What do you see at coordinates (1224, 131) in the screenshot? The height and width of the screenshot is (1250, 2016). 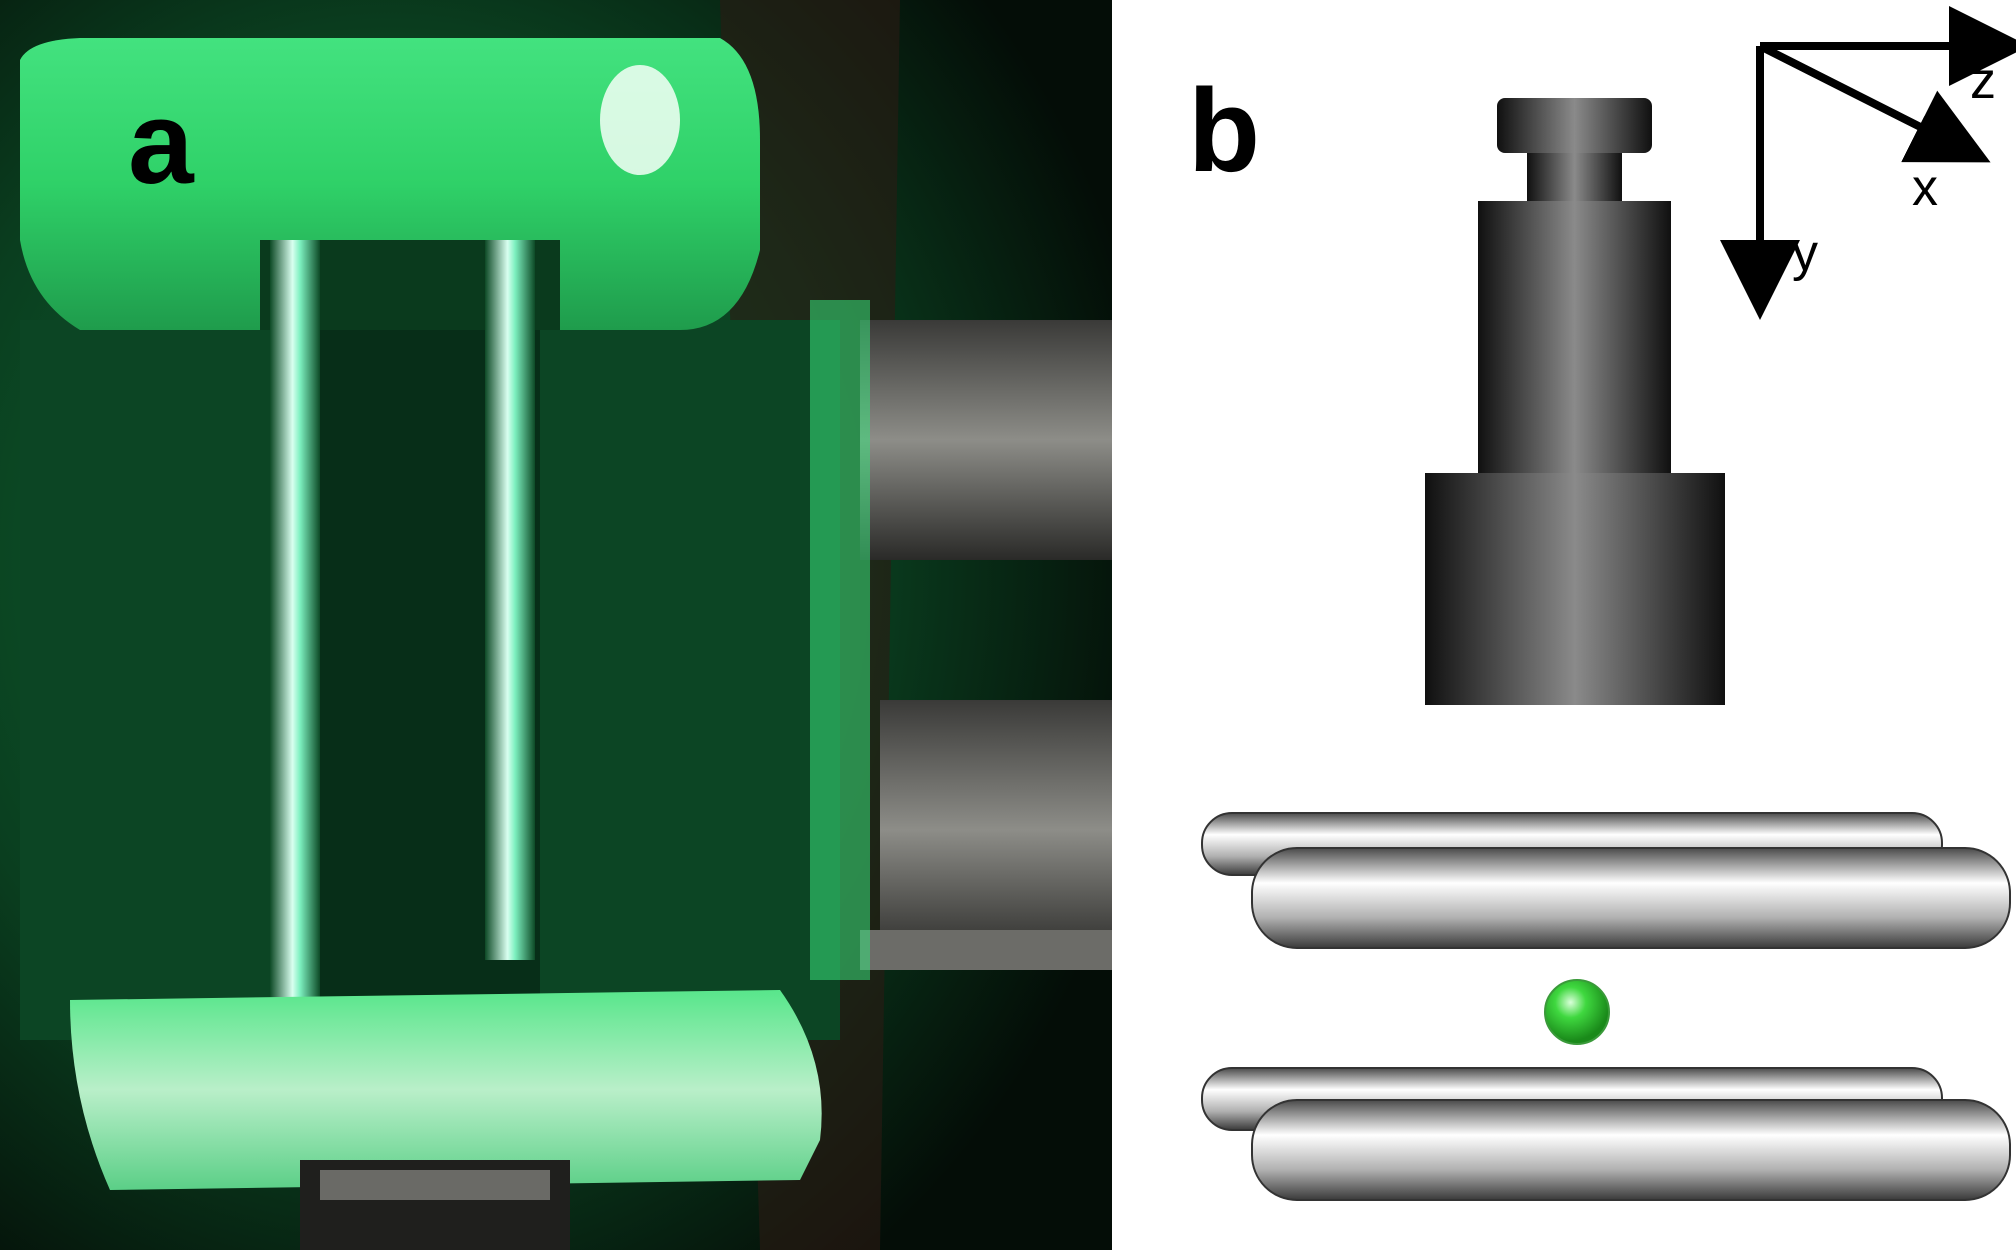 I see `panel-b-label: b` at bounding box center [1224, 131].